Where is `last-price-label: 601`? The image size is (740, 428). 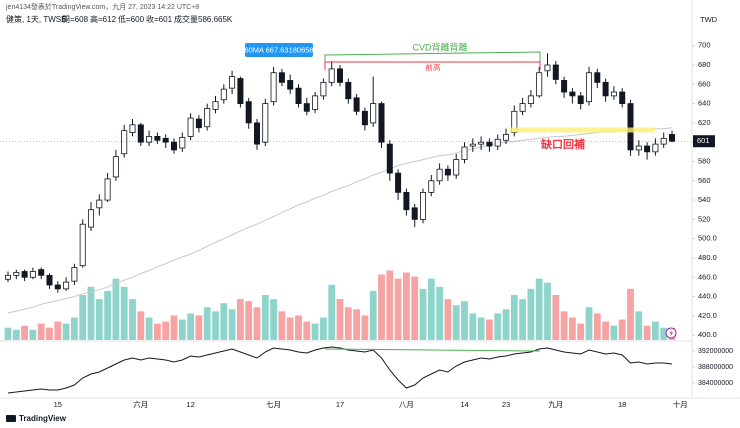
last-price-label: 601 is located at coordinates (703, 140).